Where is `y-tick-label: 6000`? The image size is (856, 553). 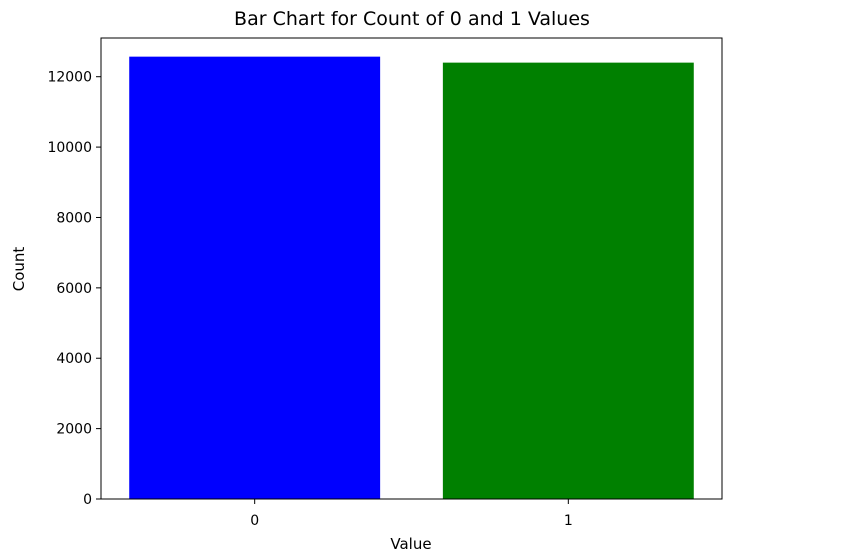 y-tick-label: 6000 is located at coordinates (74, 289).